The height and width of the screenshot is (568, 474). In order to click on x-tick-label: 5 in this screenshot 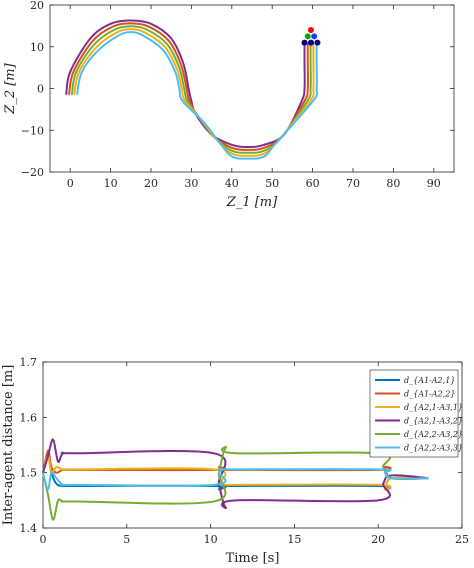, I will do `click(126, 539)`.